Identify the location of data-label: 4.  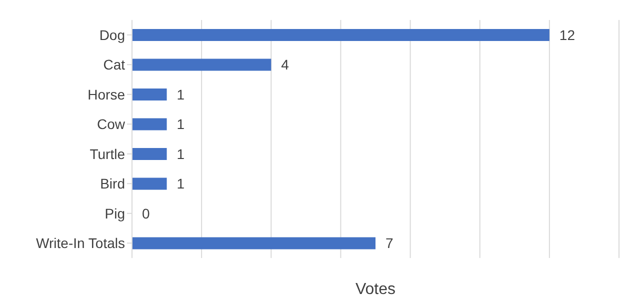
(285, 64).